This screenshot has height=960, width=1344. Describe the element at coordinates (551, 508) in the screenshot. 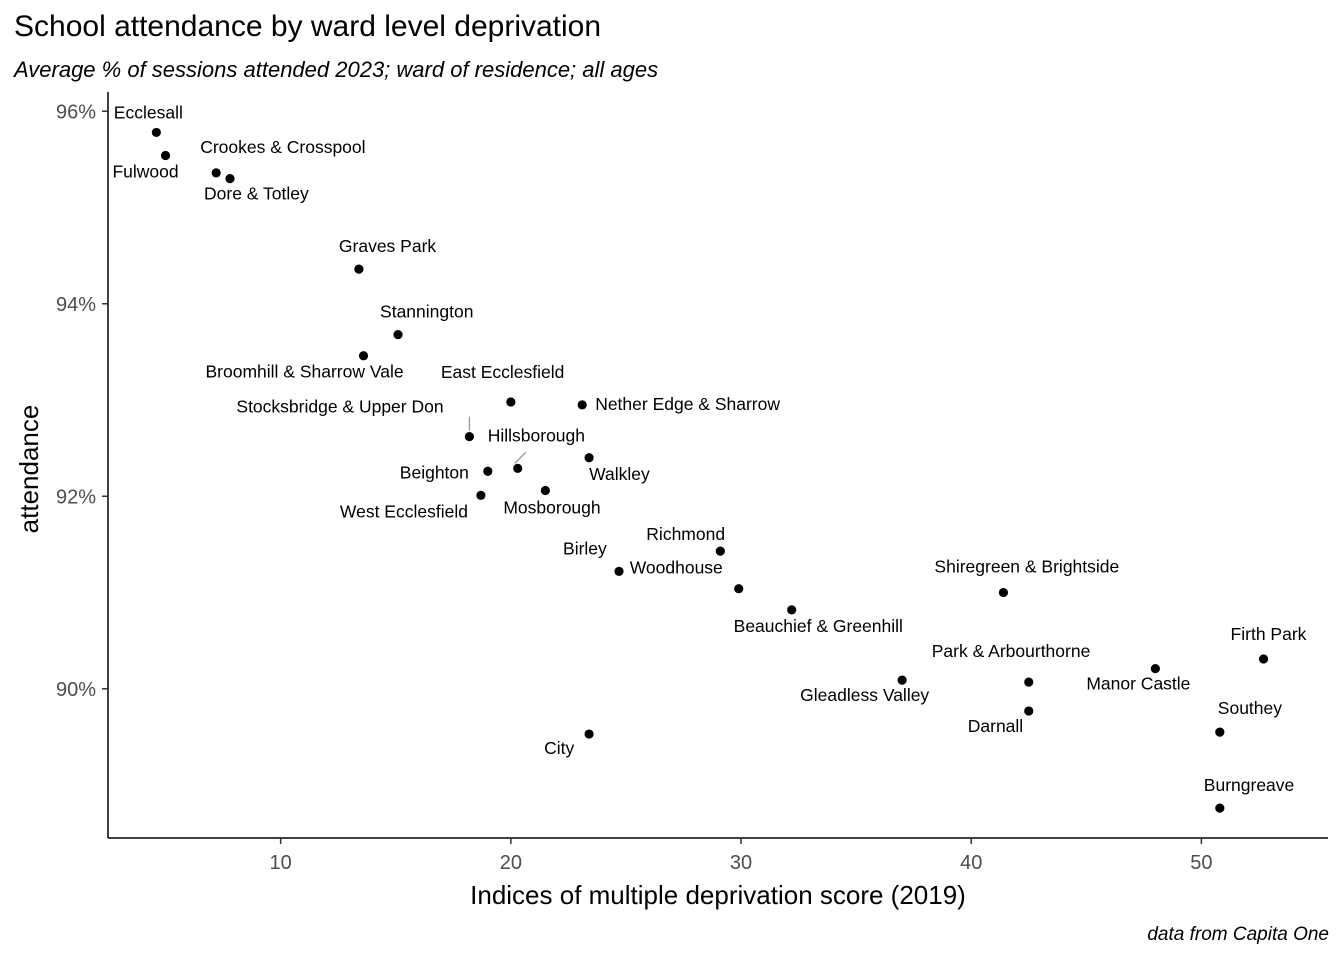

I see `point-label: Mosborough` at that location.